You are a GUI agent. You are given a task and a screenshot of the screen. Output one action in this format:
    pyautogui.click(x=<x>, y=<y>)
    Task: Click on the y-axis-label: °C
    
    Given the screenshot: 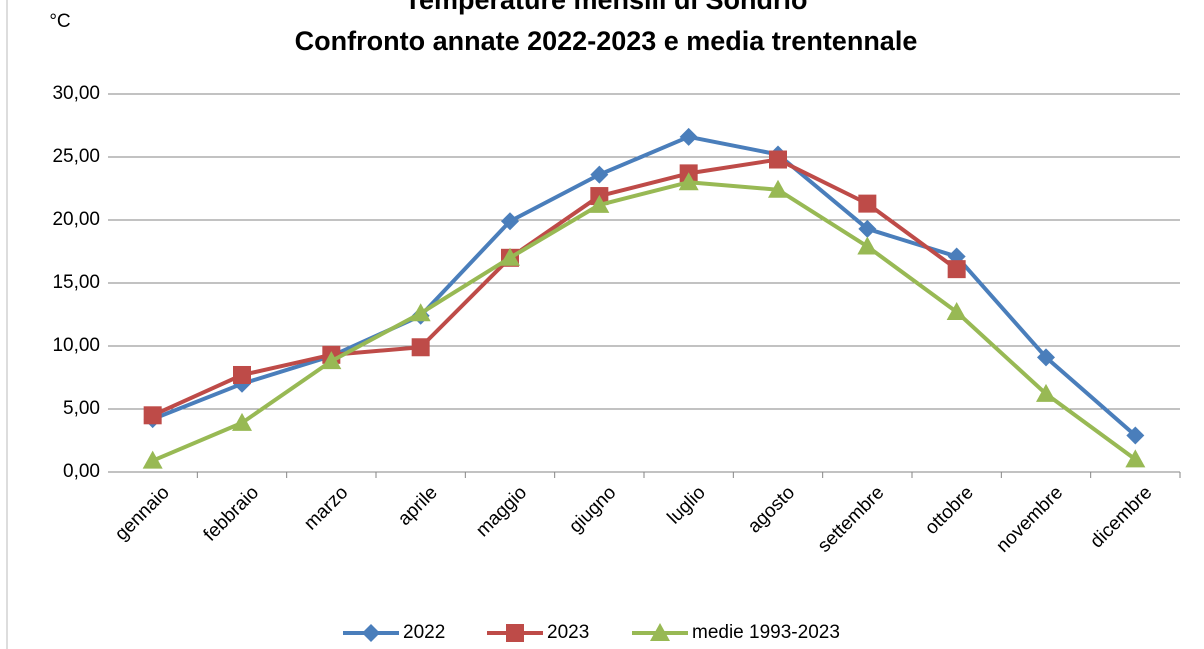 What is the action you would take?
    pyautogui.click(x=59, y=21)
    